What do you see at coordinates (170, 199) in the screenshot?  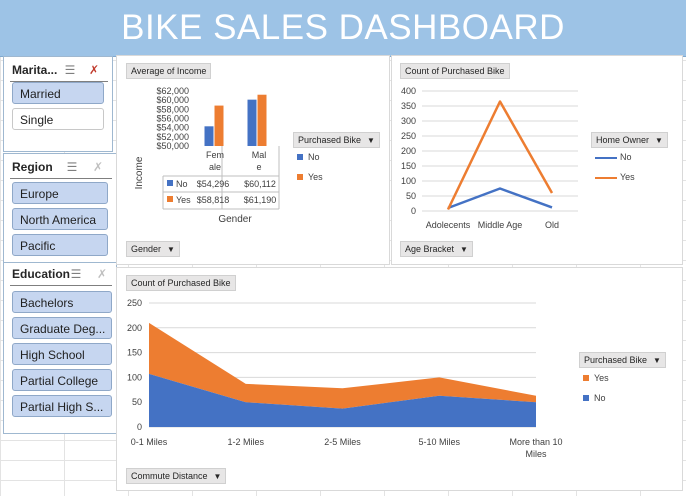 I see `legend-key-yes` at bounding box center [170, 199].